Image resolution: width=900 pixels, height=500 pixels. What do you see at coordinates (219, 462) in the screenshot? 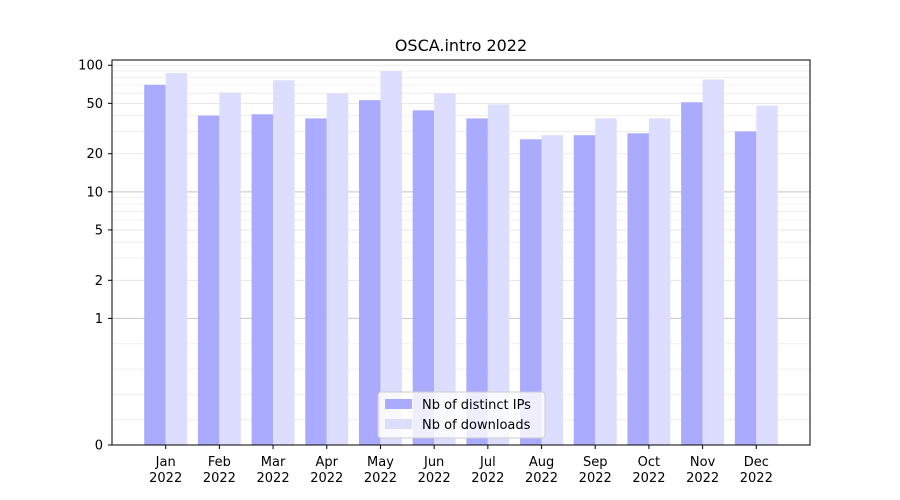
I see `x-tick-label-month: Feb` at bounding box center [219, 462].